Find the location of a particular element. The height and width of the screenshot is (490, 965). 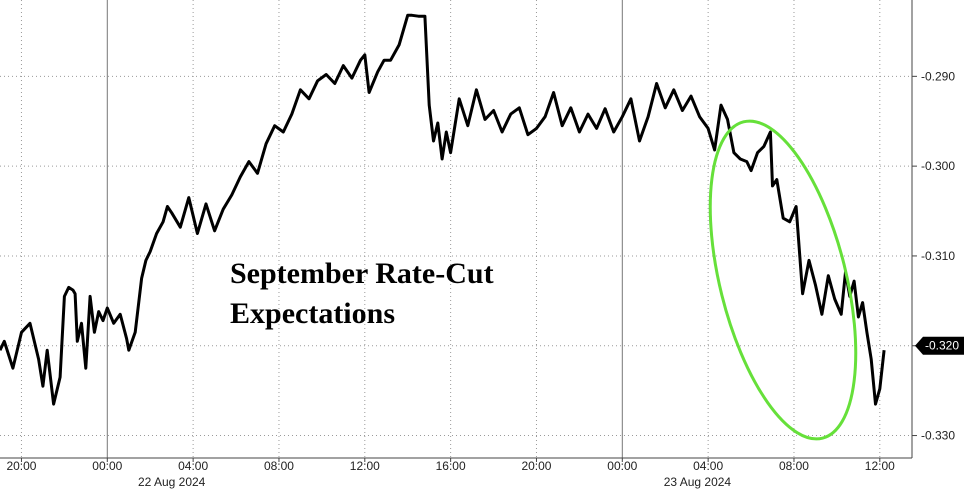

y-tick-label: -0.300 is located at coordinates (938, 166).